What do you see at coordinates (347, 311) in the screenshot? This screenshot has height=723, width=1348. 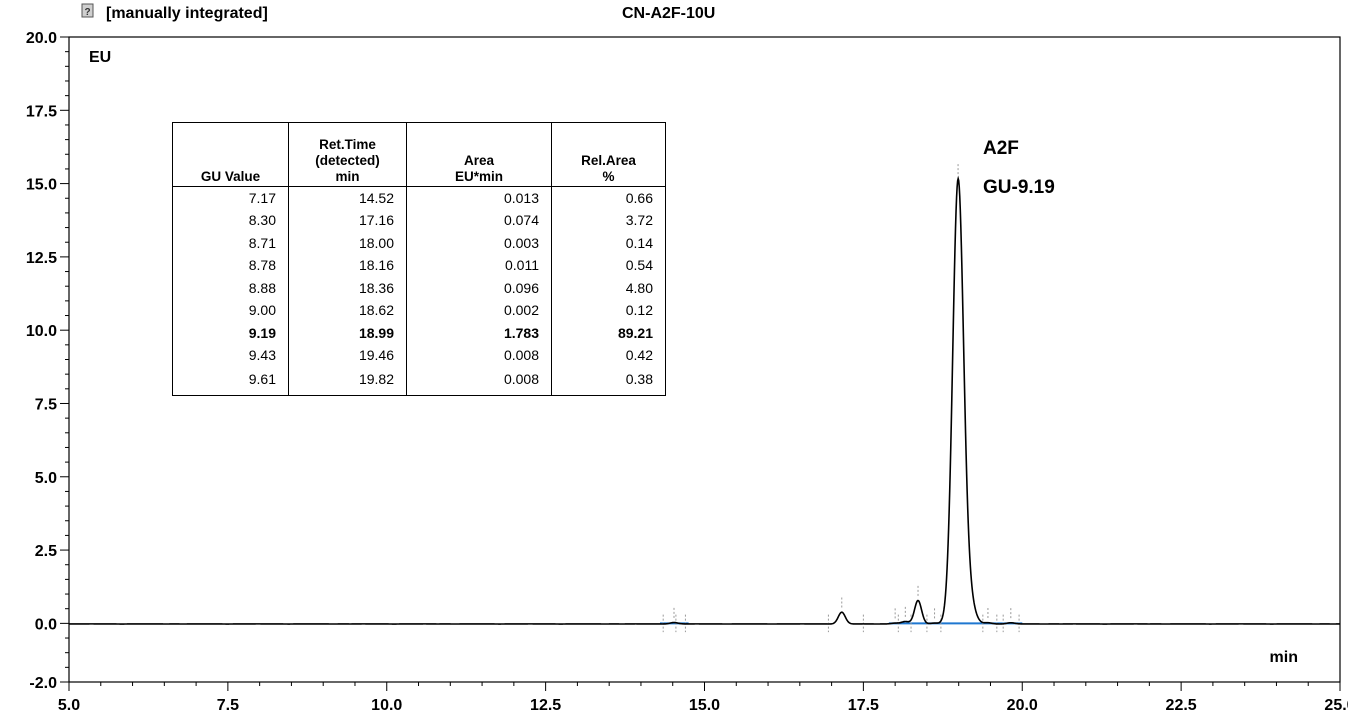 I see `table-cell: 18.62` at bounding box center [347, 311].